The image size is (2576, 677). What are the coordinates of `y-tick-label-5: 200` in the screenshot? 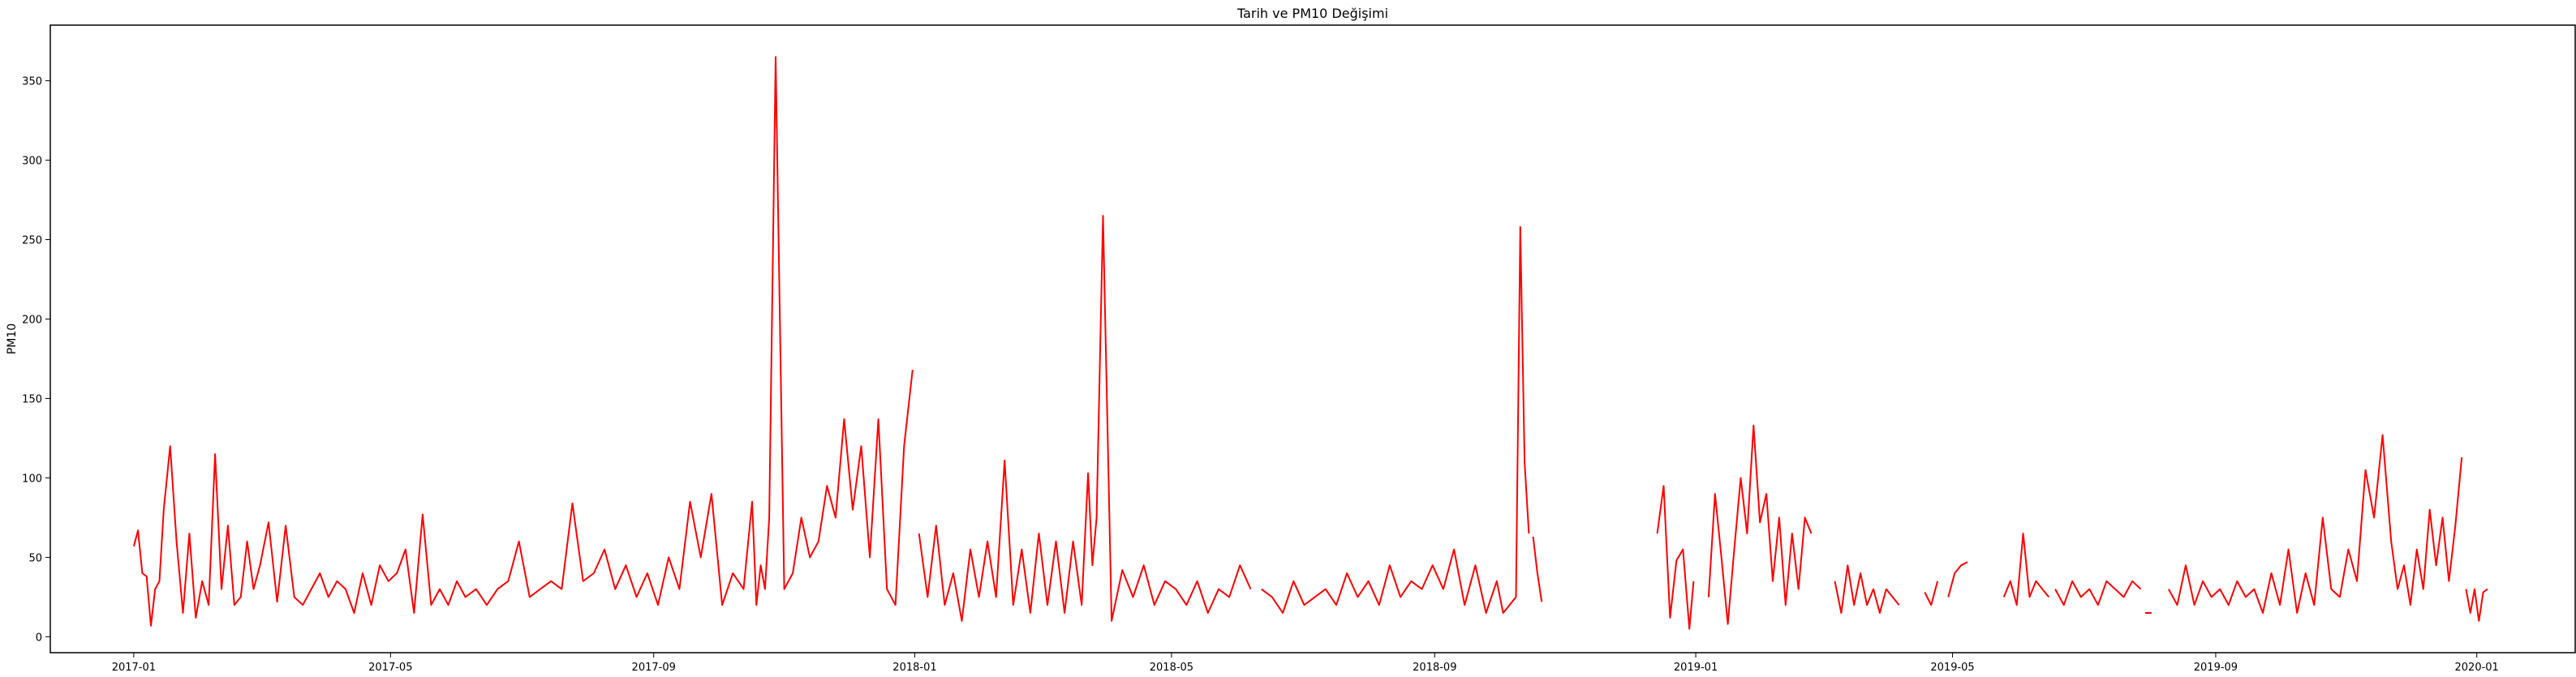 It's located at (32, 321).